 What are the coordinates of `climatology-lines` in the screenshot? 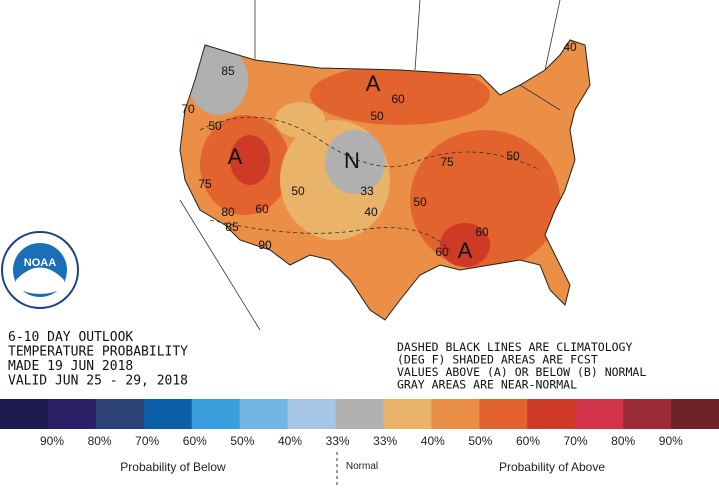 It's located at (370, 183).